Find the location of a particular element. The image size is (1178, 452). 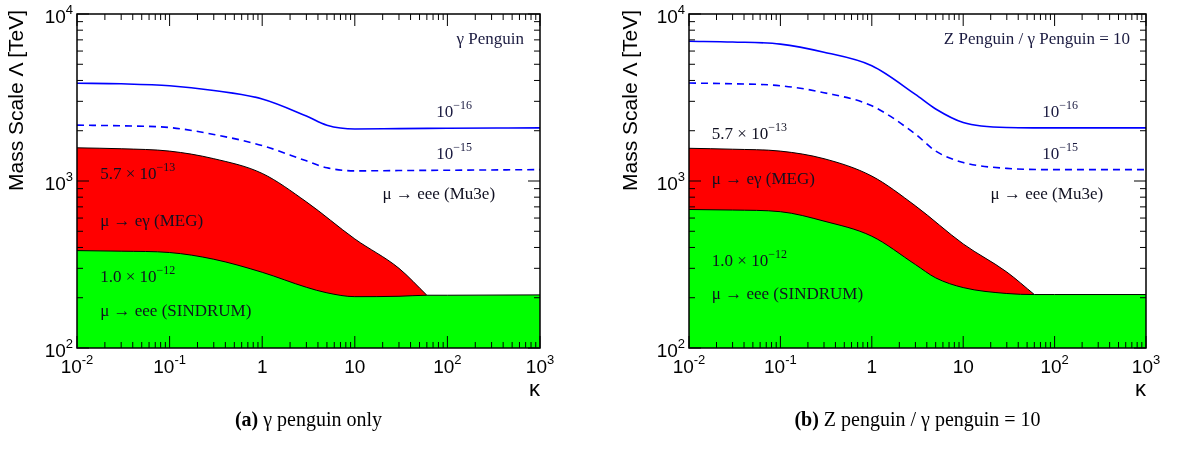

text: Z Penguin / γ Penguin = 10 is located at coordinates (1036, 39).